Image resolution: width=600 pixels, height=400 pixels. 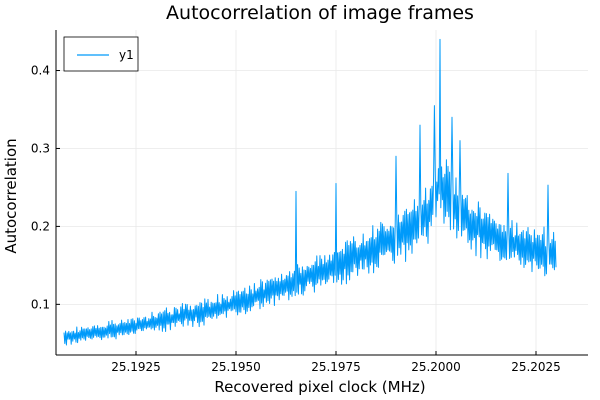 What do you see at coordinates (40, 226) in the screenshot?
I see `y-tick-label-1: 0.2` at bounding box center [40, 226].